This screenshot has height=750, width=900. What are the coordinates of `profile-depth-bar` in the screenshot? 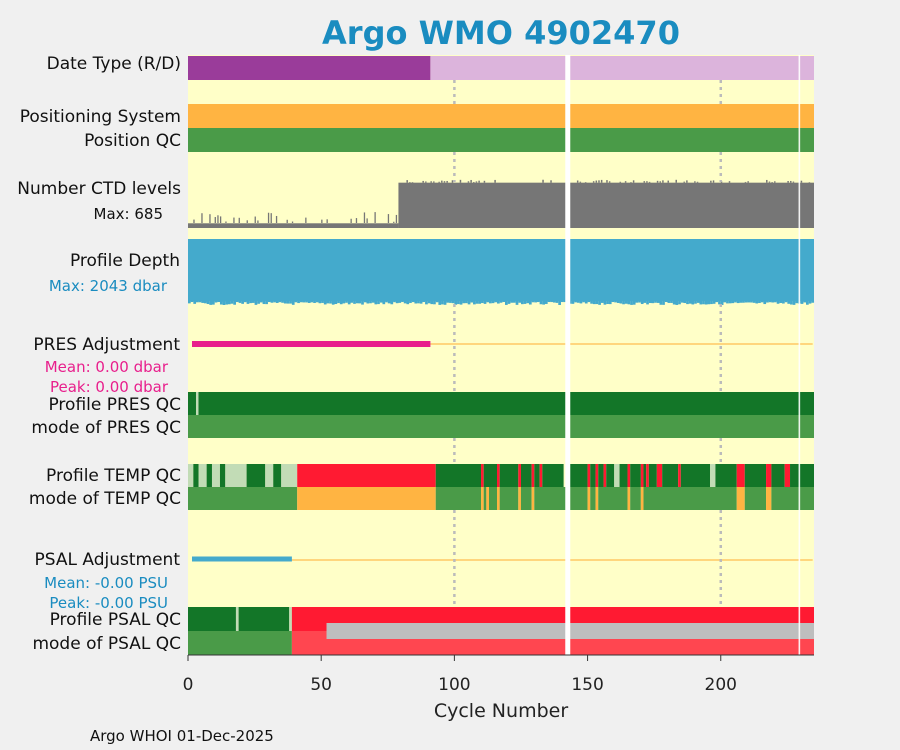 It's located at (501, 270).